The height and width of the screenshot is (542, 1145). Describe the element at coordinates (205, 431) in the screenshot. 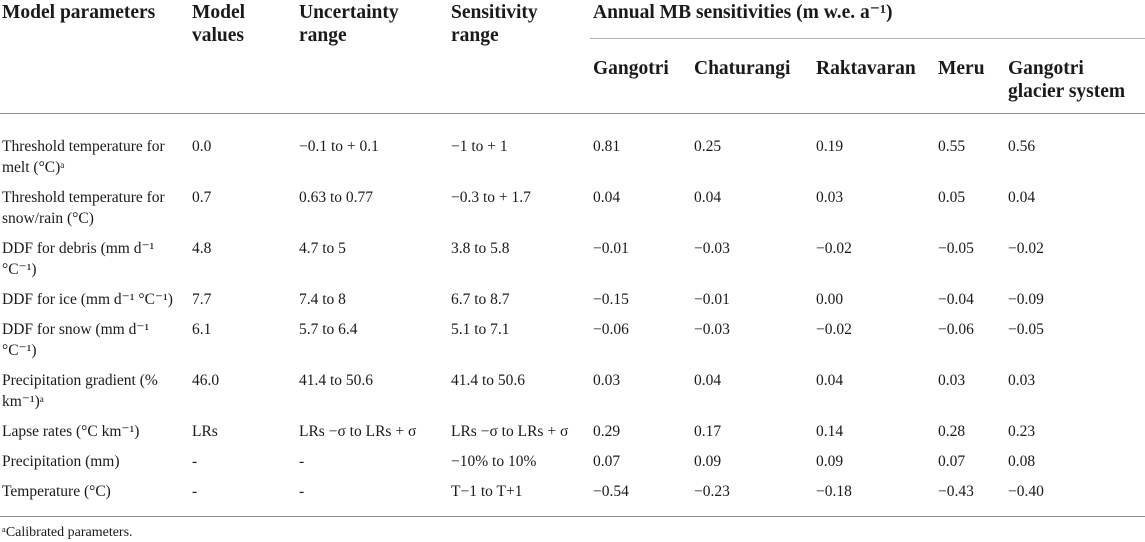

I see `model-value: LRs` at that location.